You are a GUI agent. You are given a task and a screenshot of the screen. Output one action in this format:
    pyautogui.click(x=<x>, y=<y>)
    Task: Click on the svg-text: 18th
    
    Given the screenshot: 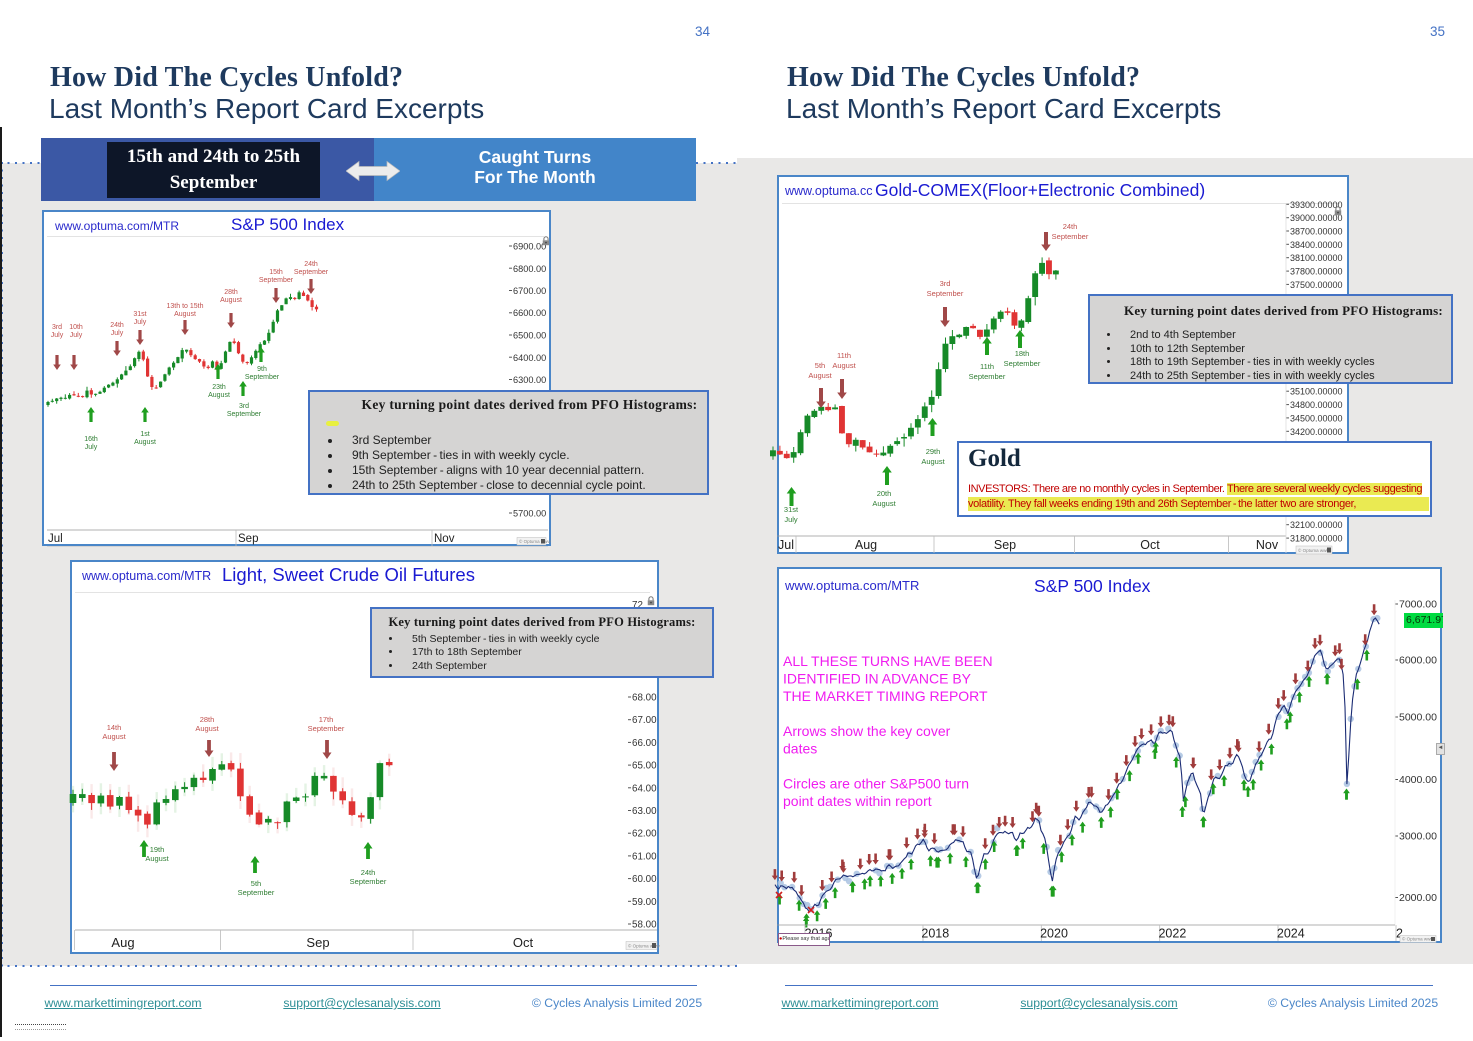 What is the action you would take?
    pyautogui.click(x=1022, y=353)
    